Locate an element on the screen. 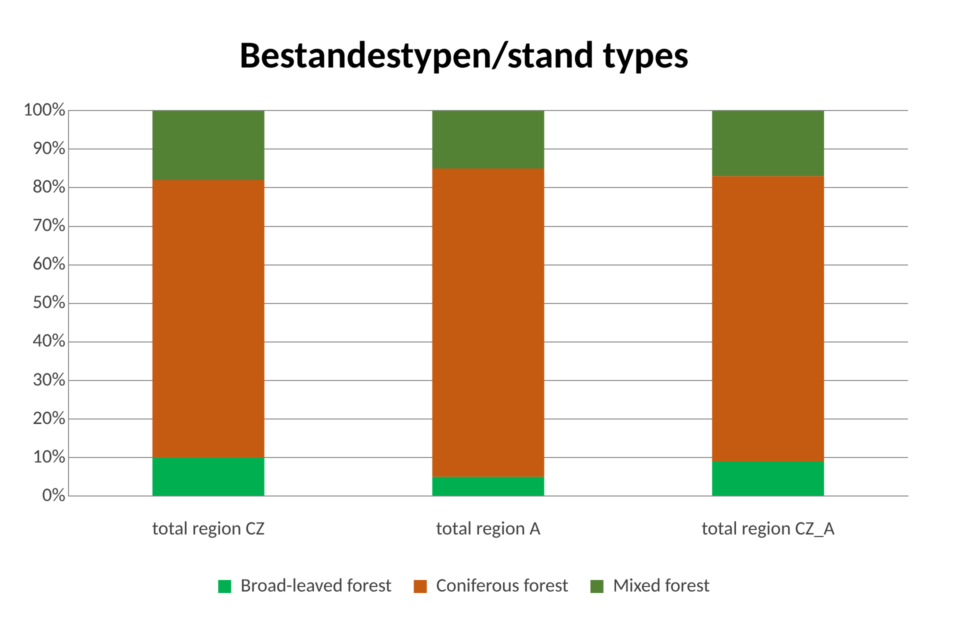 This screenshot has width=953, height=618. y-tick-label: 20% is located at coordinates (49, 418).